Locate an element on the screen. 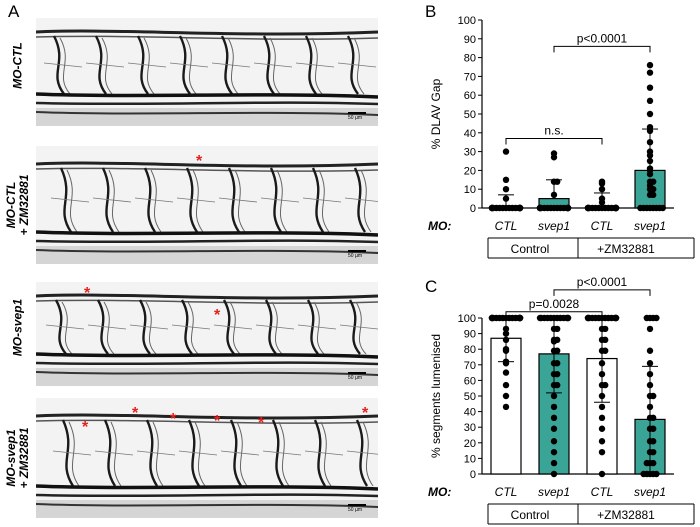 This screenshot has height=527, width=700. y-tick-label: 100 is located at coordinates (467, 319).